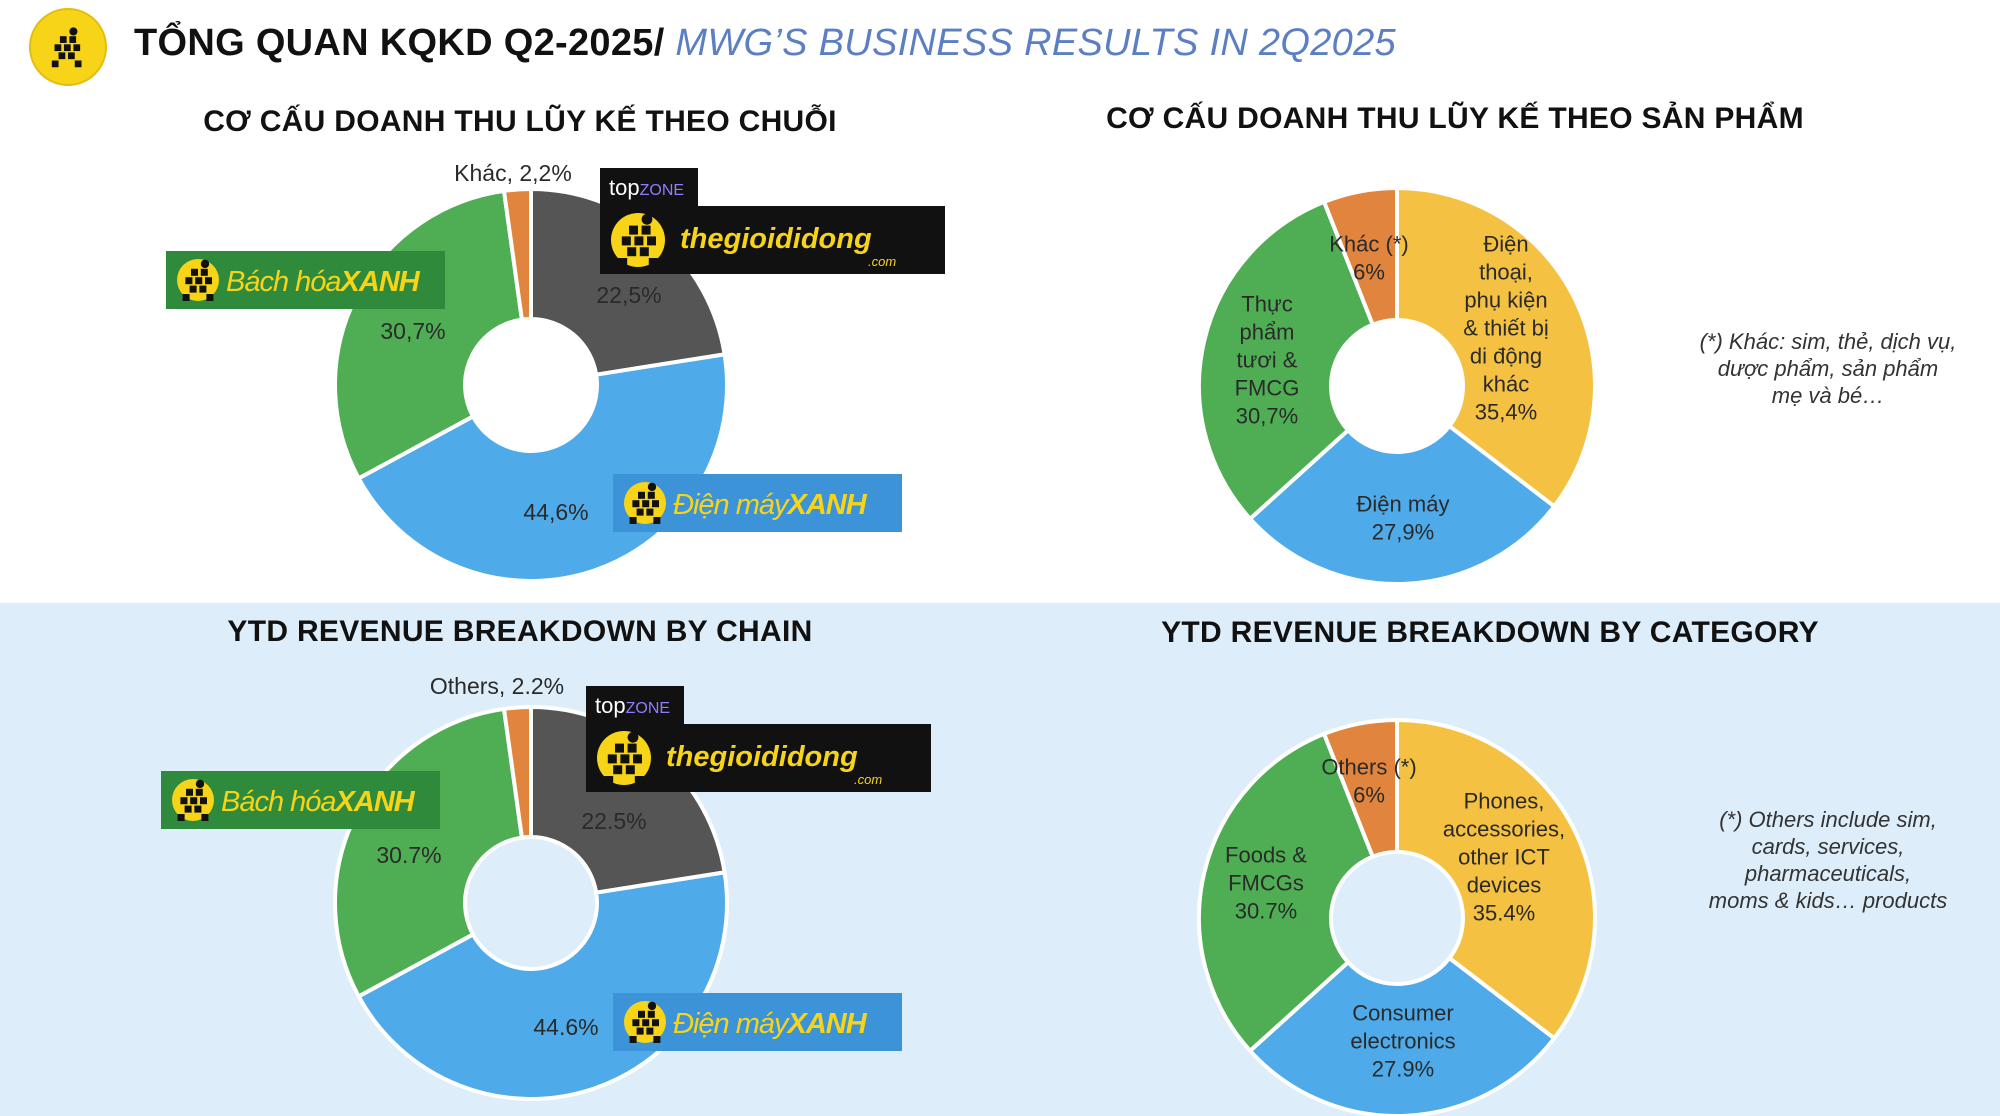 The image size is (2000, 1116). I want to click on tgdd-logo-vn: topZONE thegioididong.com, so click(772, 221).